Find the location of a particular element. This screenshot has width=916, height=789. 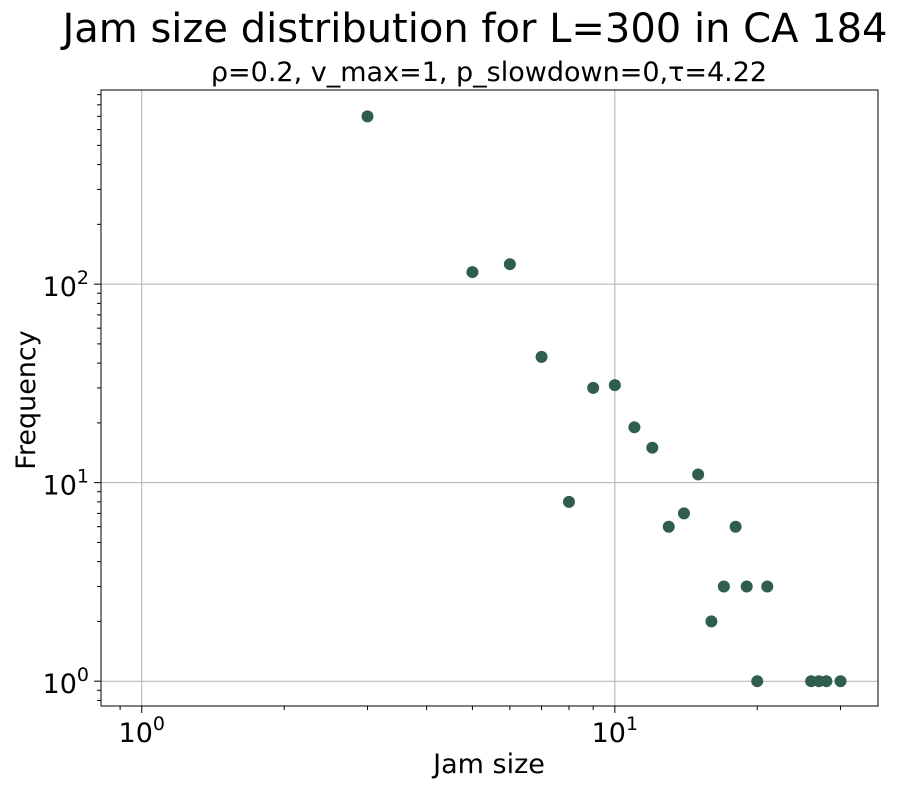

x-axis-ticks: 10⁰ 10¹ is located at coordinates (378, 727).